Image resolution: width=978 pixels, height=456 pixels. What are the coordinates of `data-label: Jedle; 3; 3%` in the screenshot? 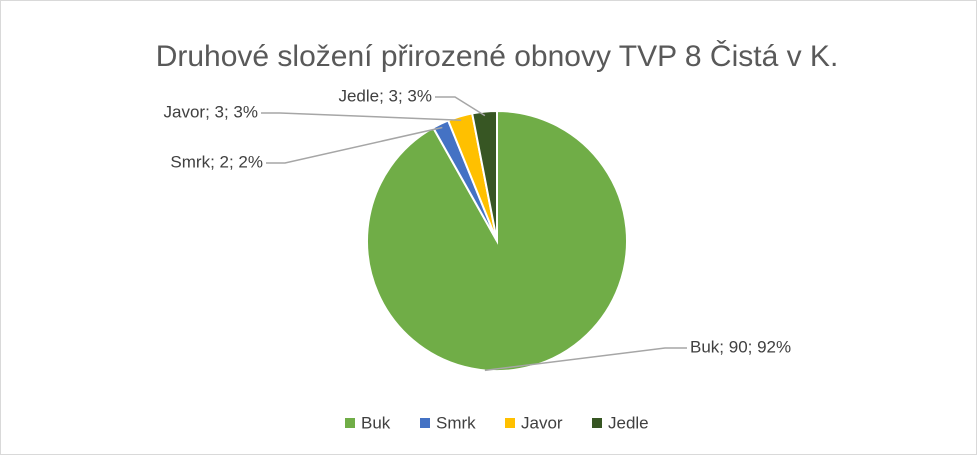 It's located at (385, 95).